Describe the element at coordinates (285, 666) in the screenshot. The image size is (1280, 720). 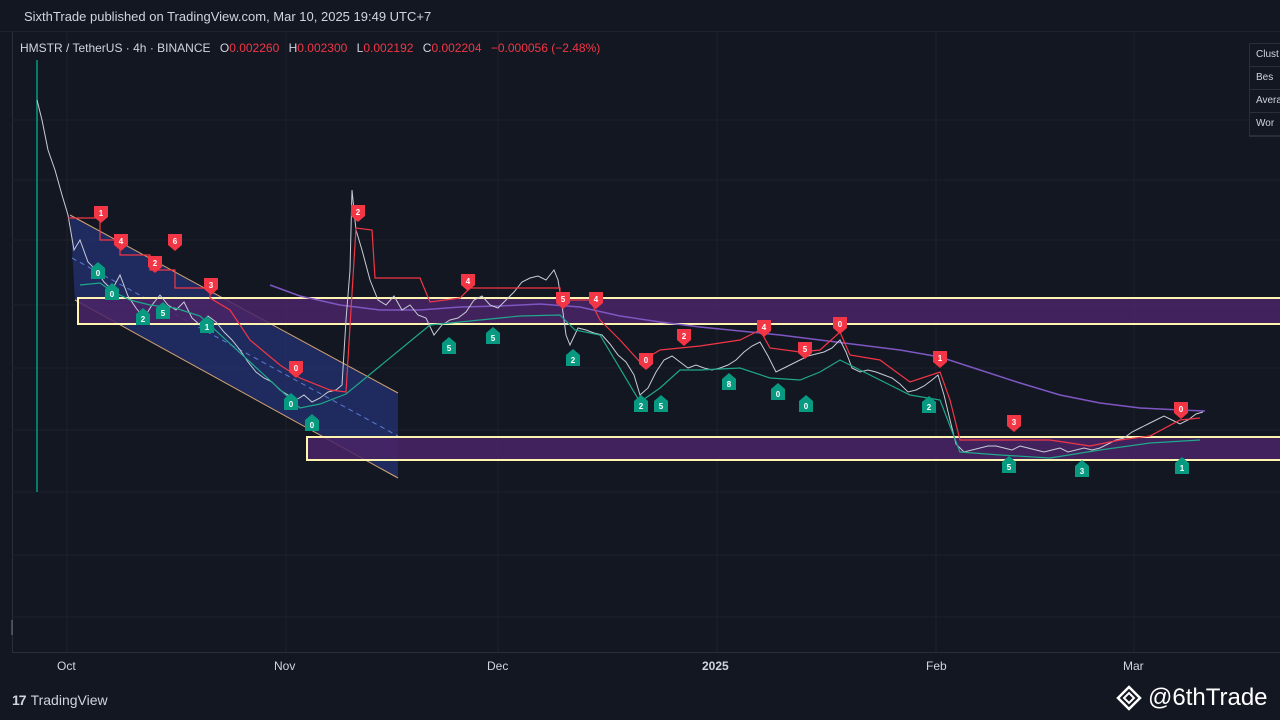
I see `time-axis-label: Nov` at that location.